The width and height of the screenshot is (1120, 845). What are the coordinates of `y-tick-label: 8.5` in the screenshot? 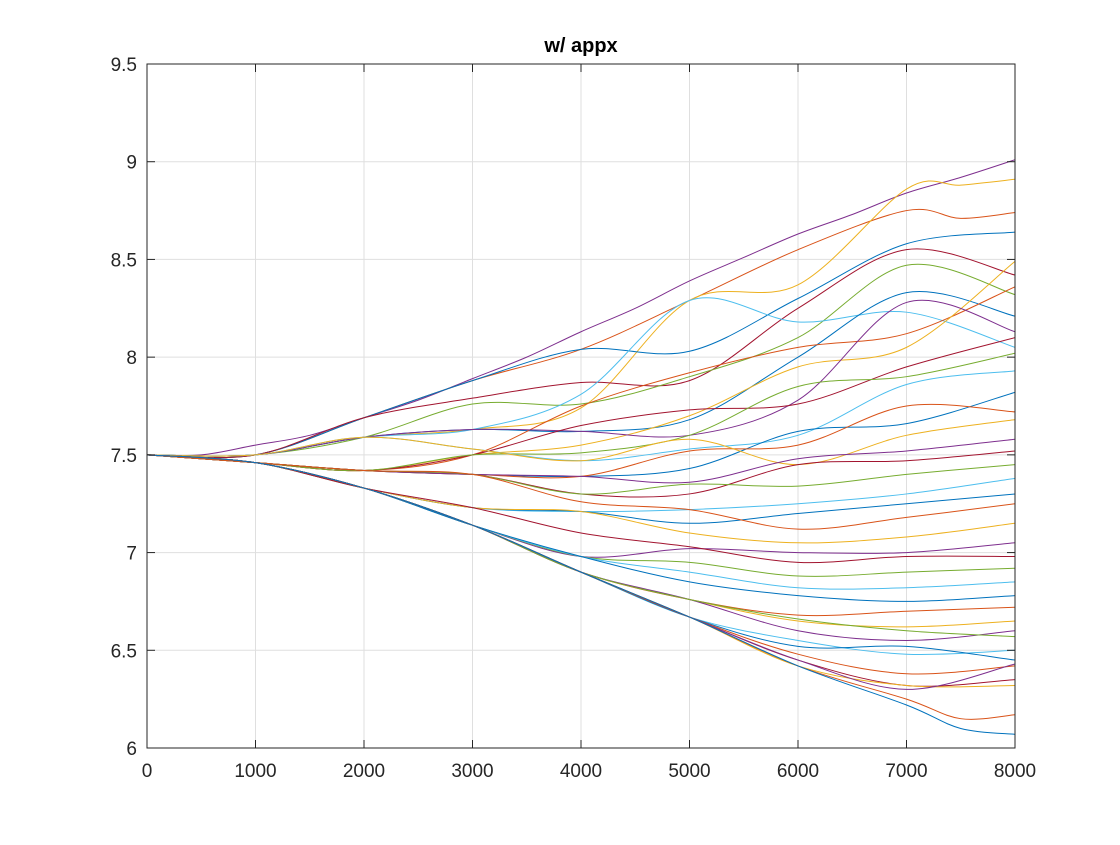 It's located at (124, 260).